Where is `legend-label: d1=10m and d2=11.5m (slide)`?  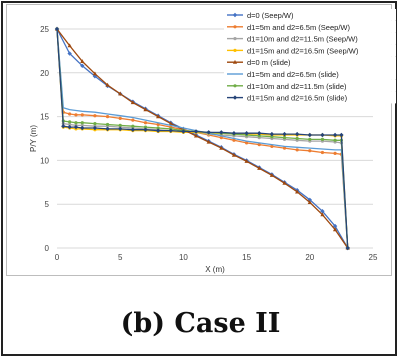
legend-label: d1=10m and d2=11.5m (slide) is located at coordinates (297, 86).